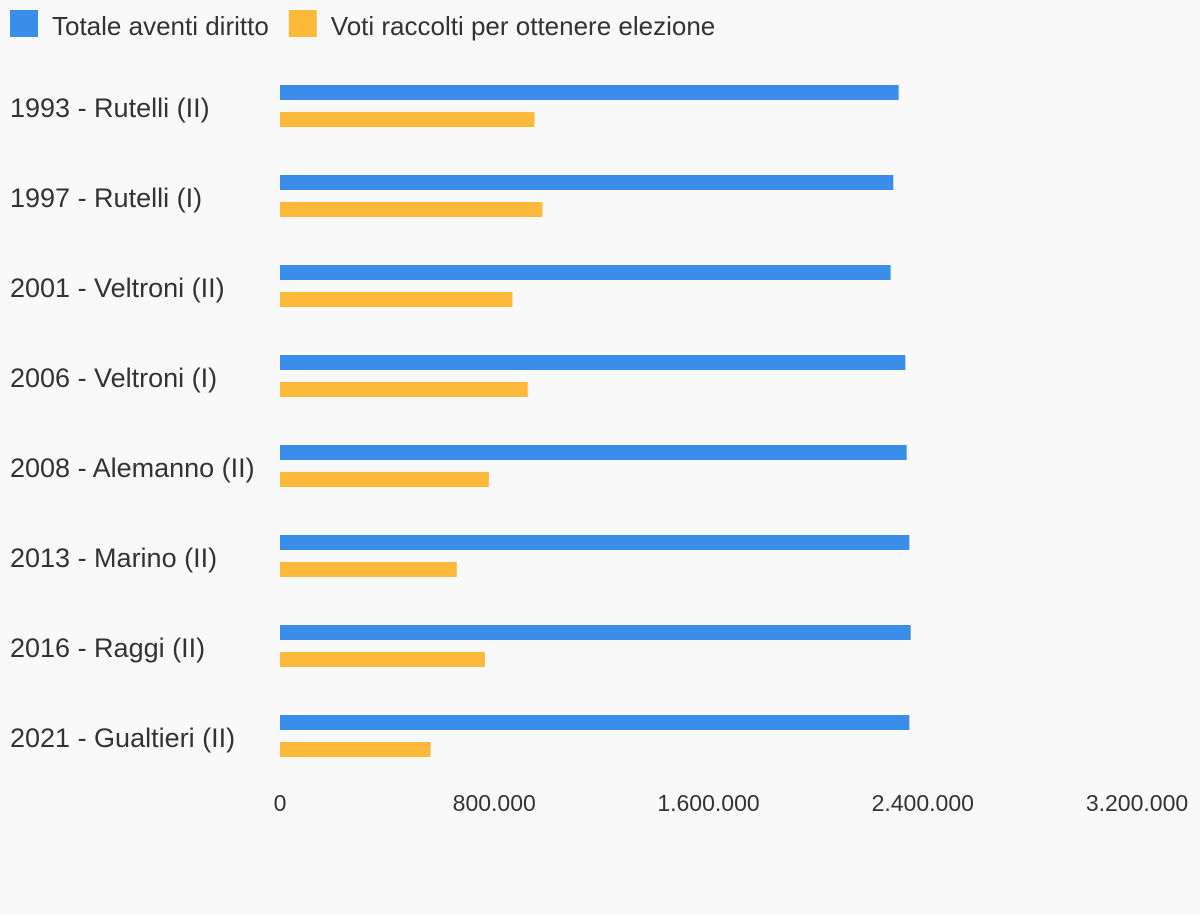  What do you see at coordinates (110, 108) in the screenshot?
I see `category-label: 1993 - Rutelli (II)` at bounding box center [110, 108].